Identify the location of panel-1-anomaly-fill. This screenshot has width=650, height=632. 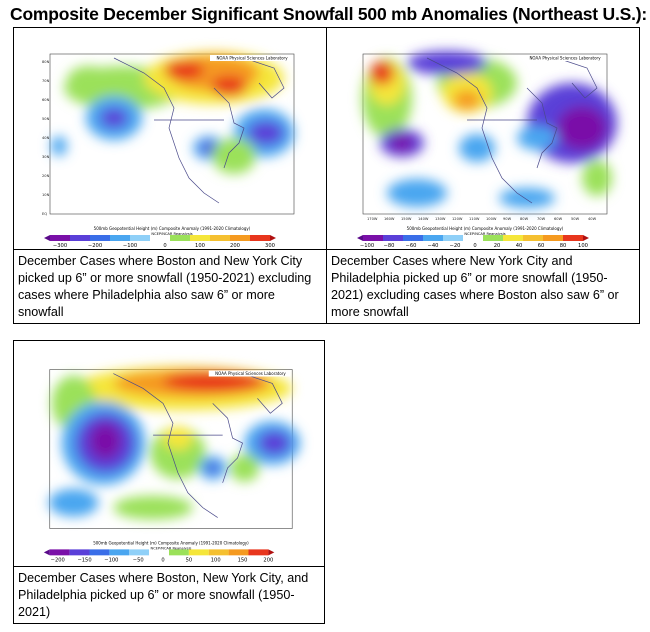
(172, 113).